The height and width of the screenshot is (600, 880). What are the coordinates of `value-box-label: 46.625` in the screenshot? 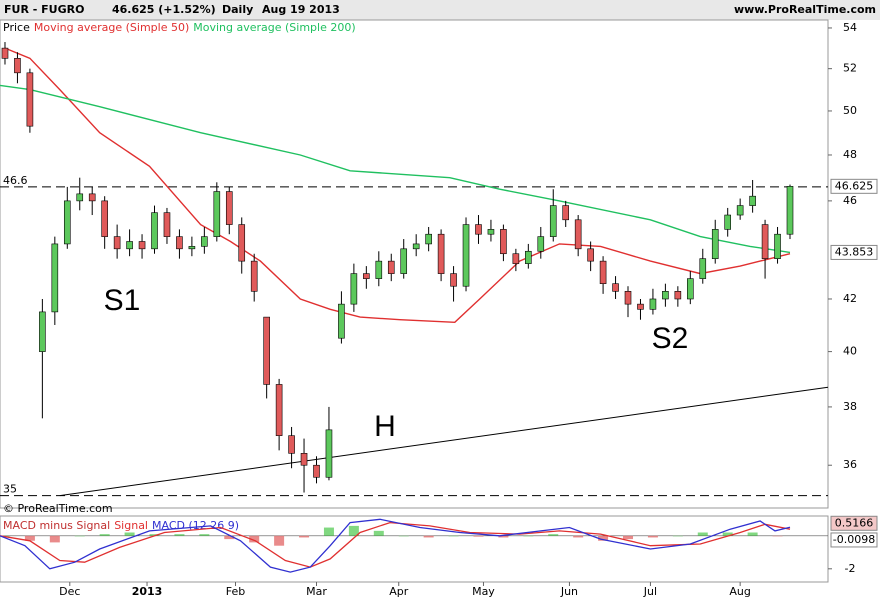 It's located at (854, 185).